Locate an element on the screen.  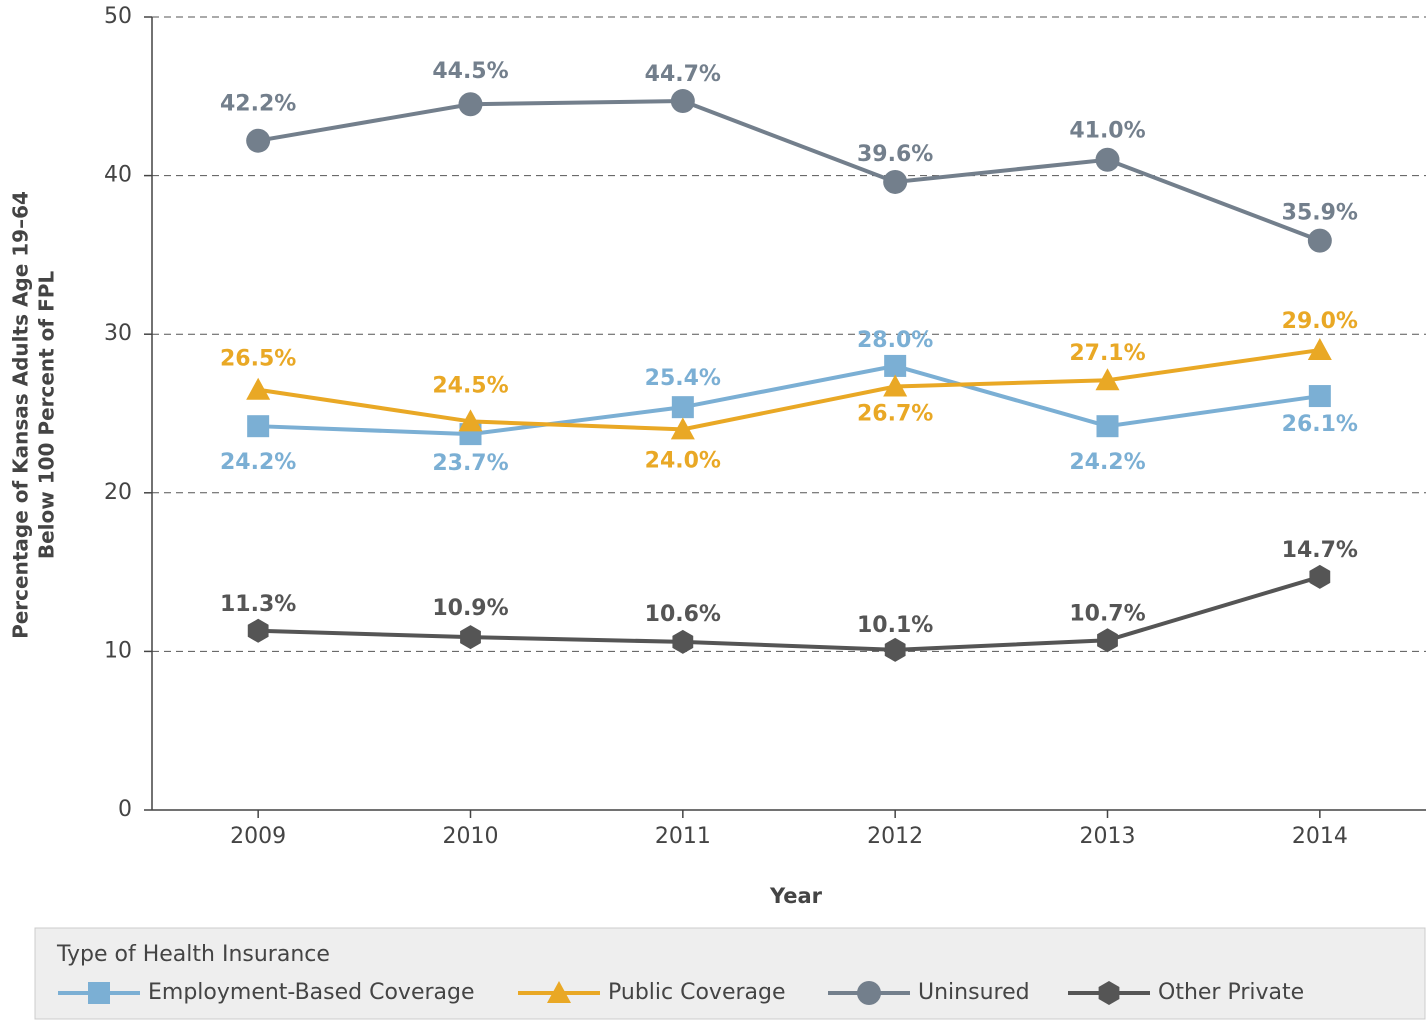
legend-label: Employment-Based Coverage is located at coordinates (311, 992).